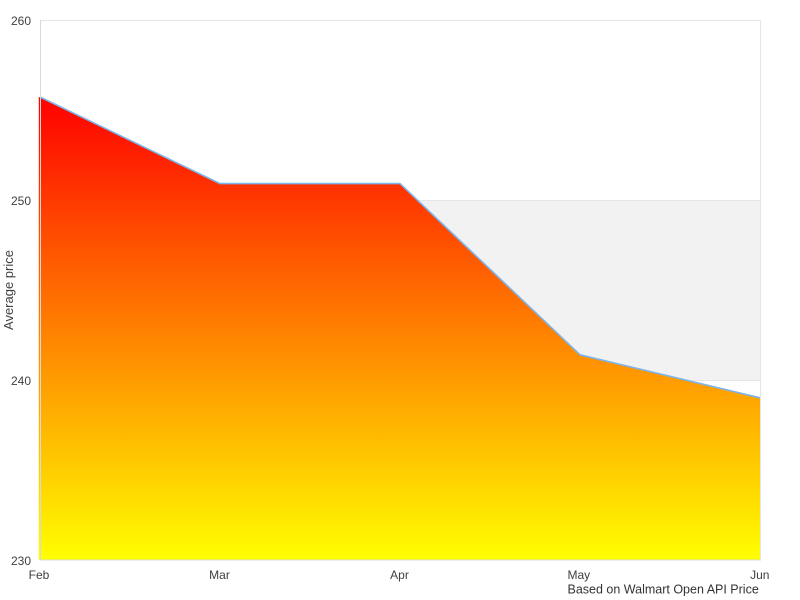  Describe the element at coordinates (219, 575) in the screenshot. I see `svg-text: Mar` at that location.